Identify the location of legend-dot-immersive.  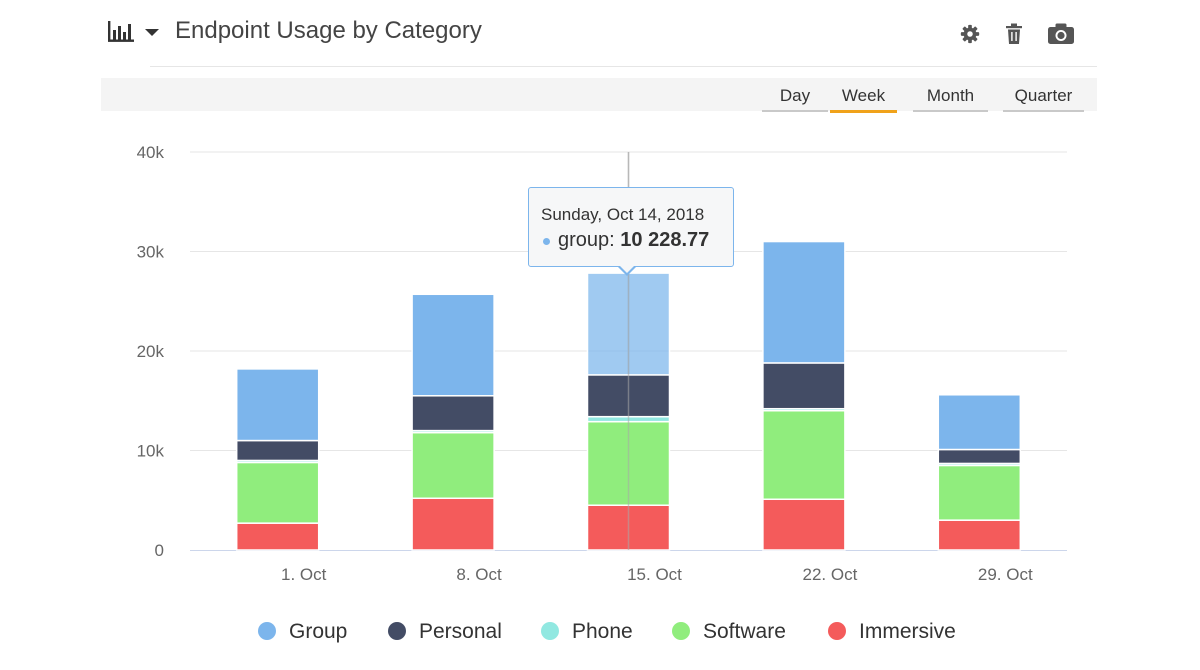
(837, 631).